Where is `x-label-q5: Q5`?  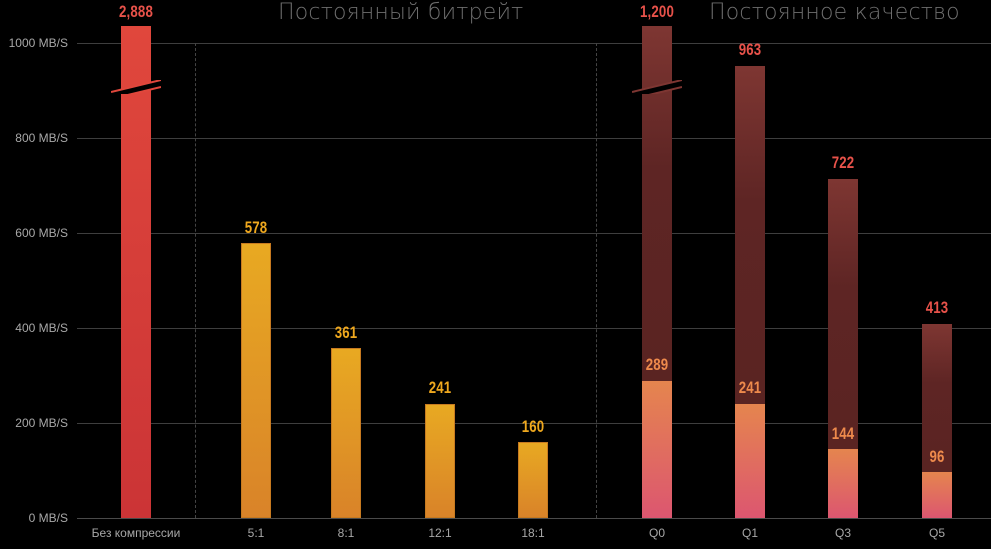 x-label-q5: Q5 is located at coordinates (936, 533).